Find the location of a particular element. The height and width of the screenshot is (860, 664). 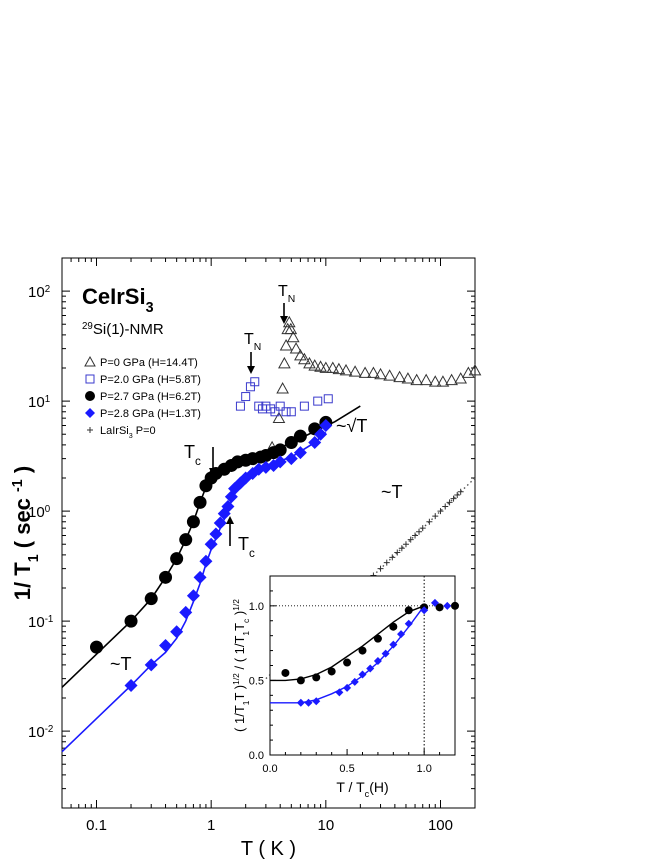

annotation-t-right: ~T is located at coordinates (392, 492).